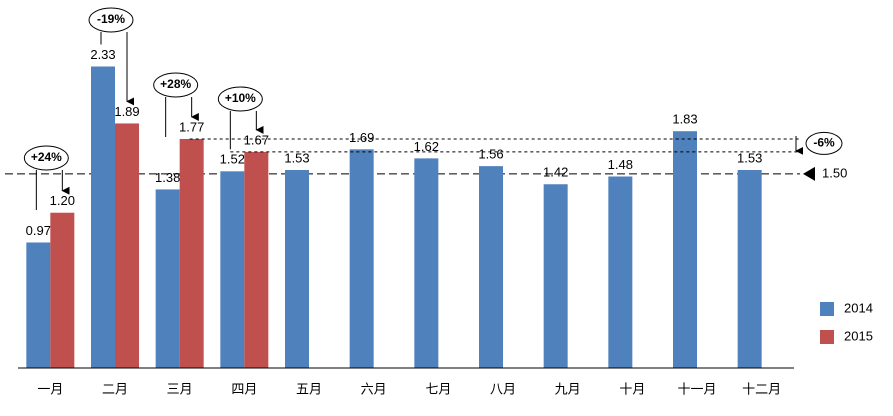  I want to click on value-label: 1.56, so click(490, 154).